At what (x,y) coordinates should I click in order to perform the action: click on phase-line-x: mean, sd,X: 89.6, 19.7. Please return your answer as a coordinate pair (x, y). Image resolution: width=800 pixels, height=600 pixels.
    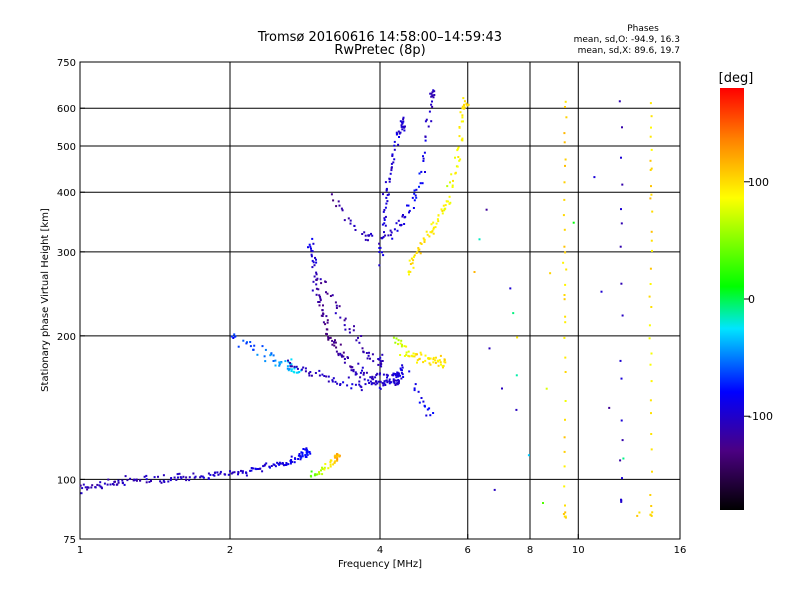
    Looking at the image, I should click on (629, 51).